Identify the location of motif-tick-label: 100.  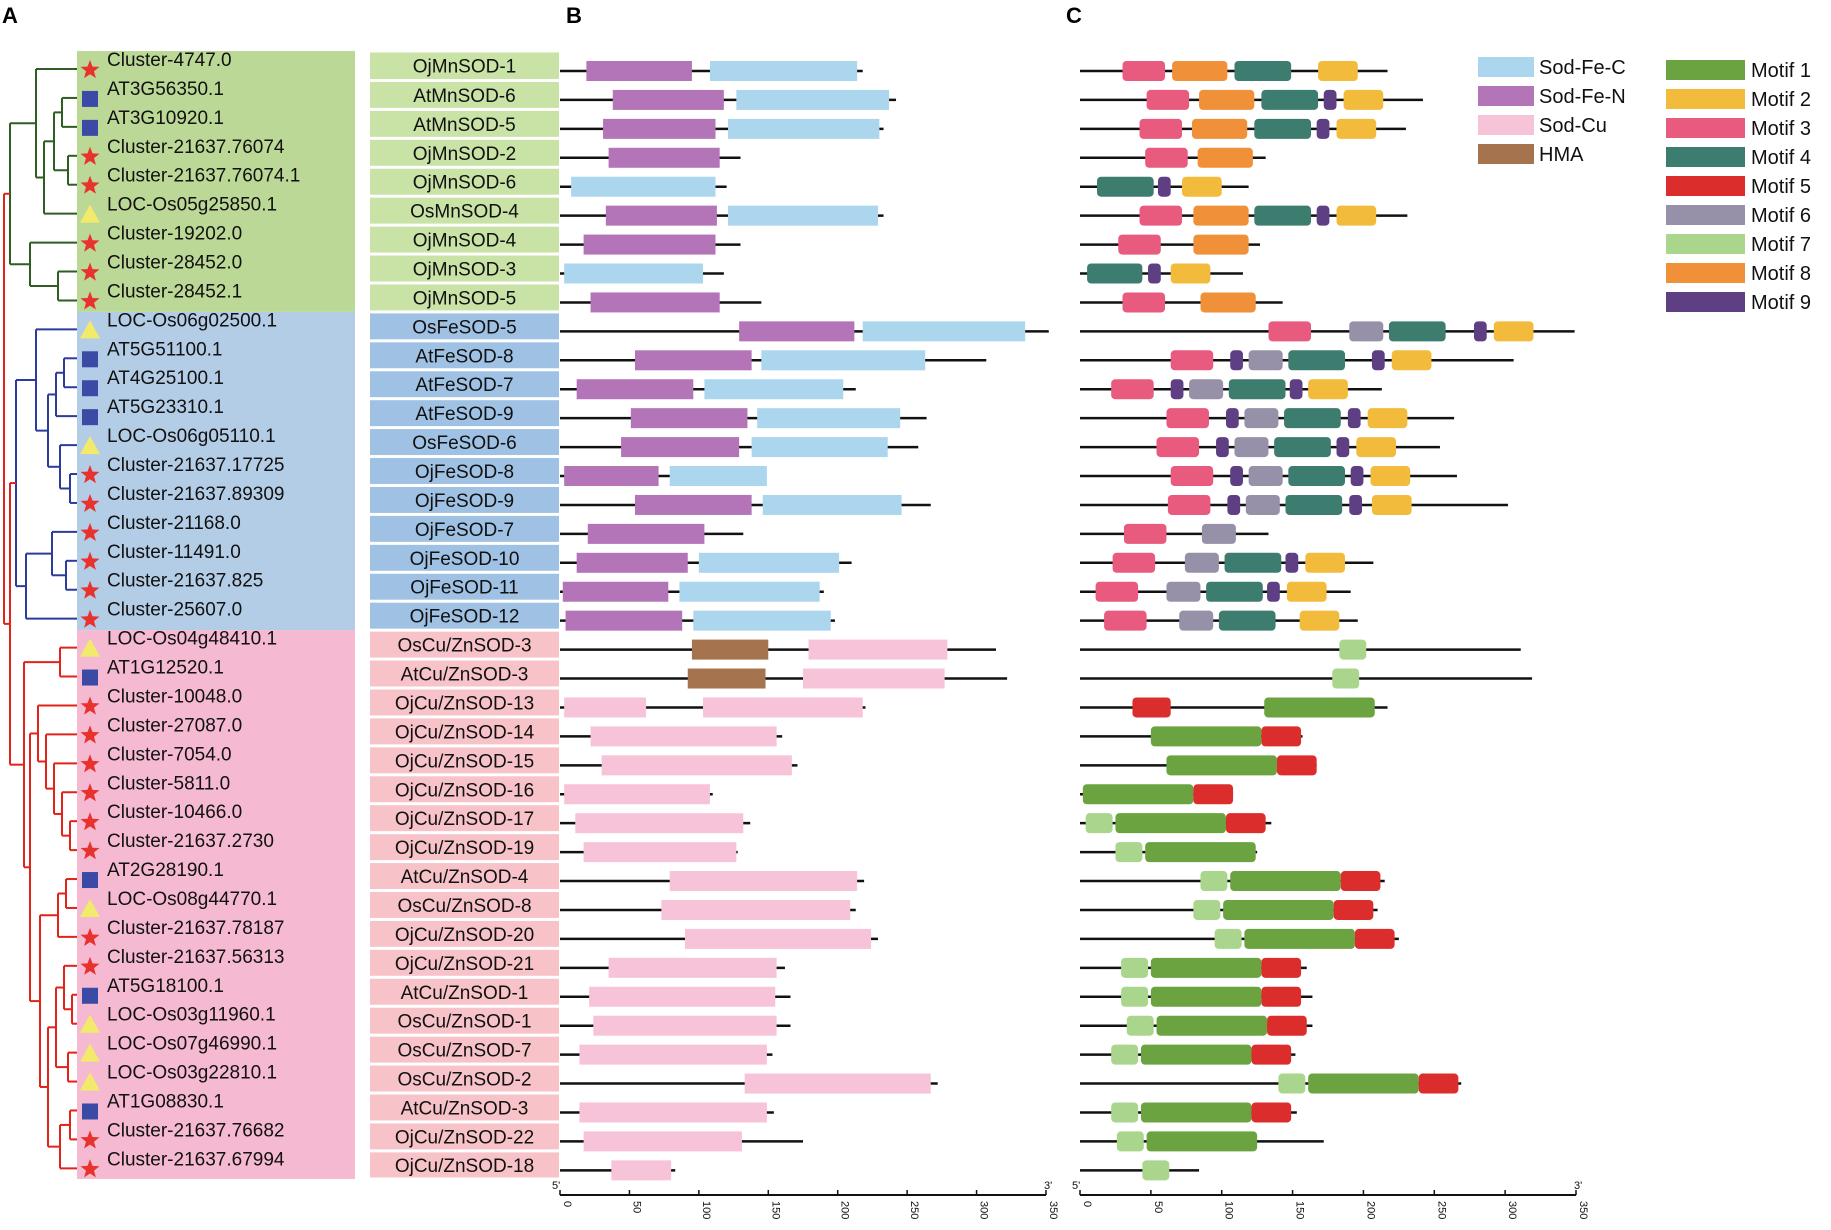
(1229, 1210).